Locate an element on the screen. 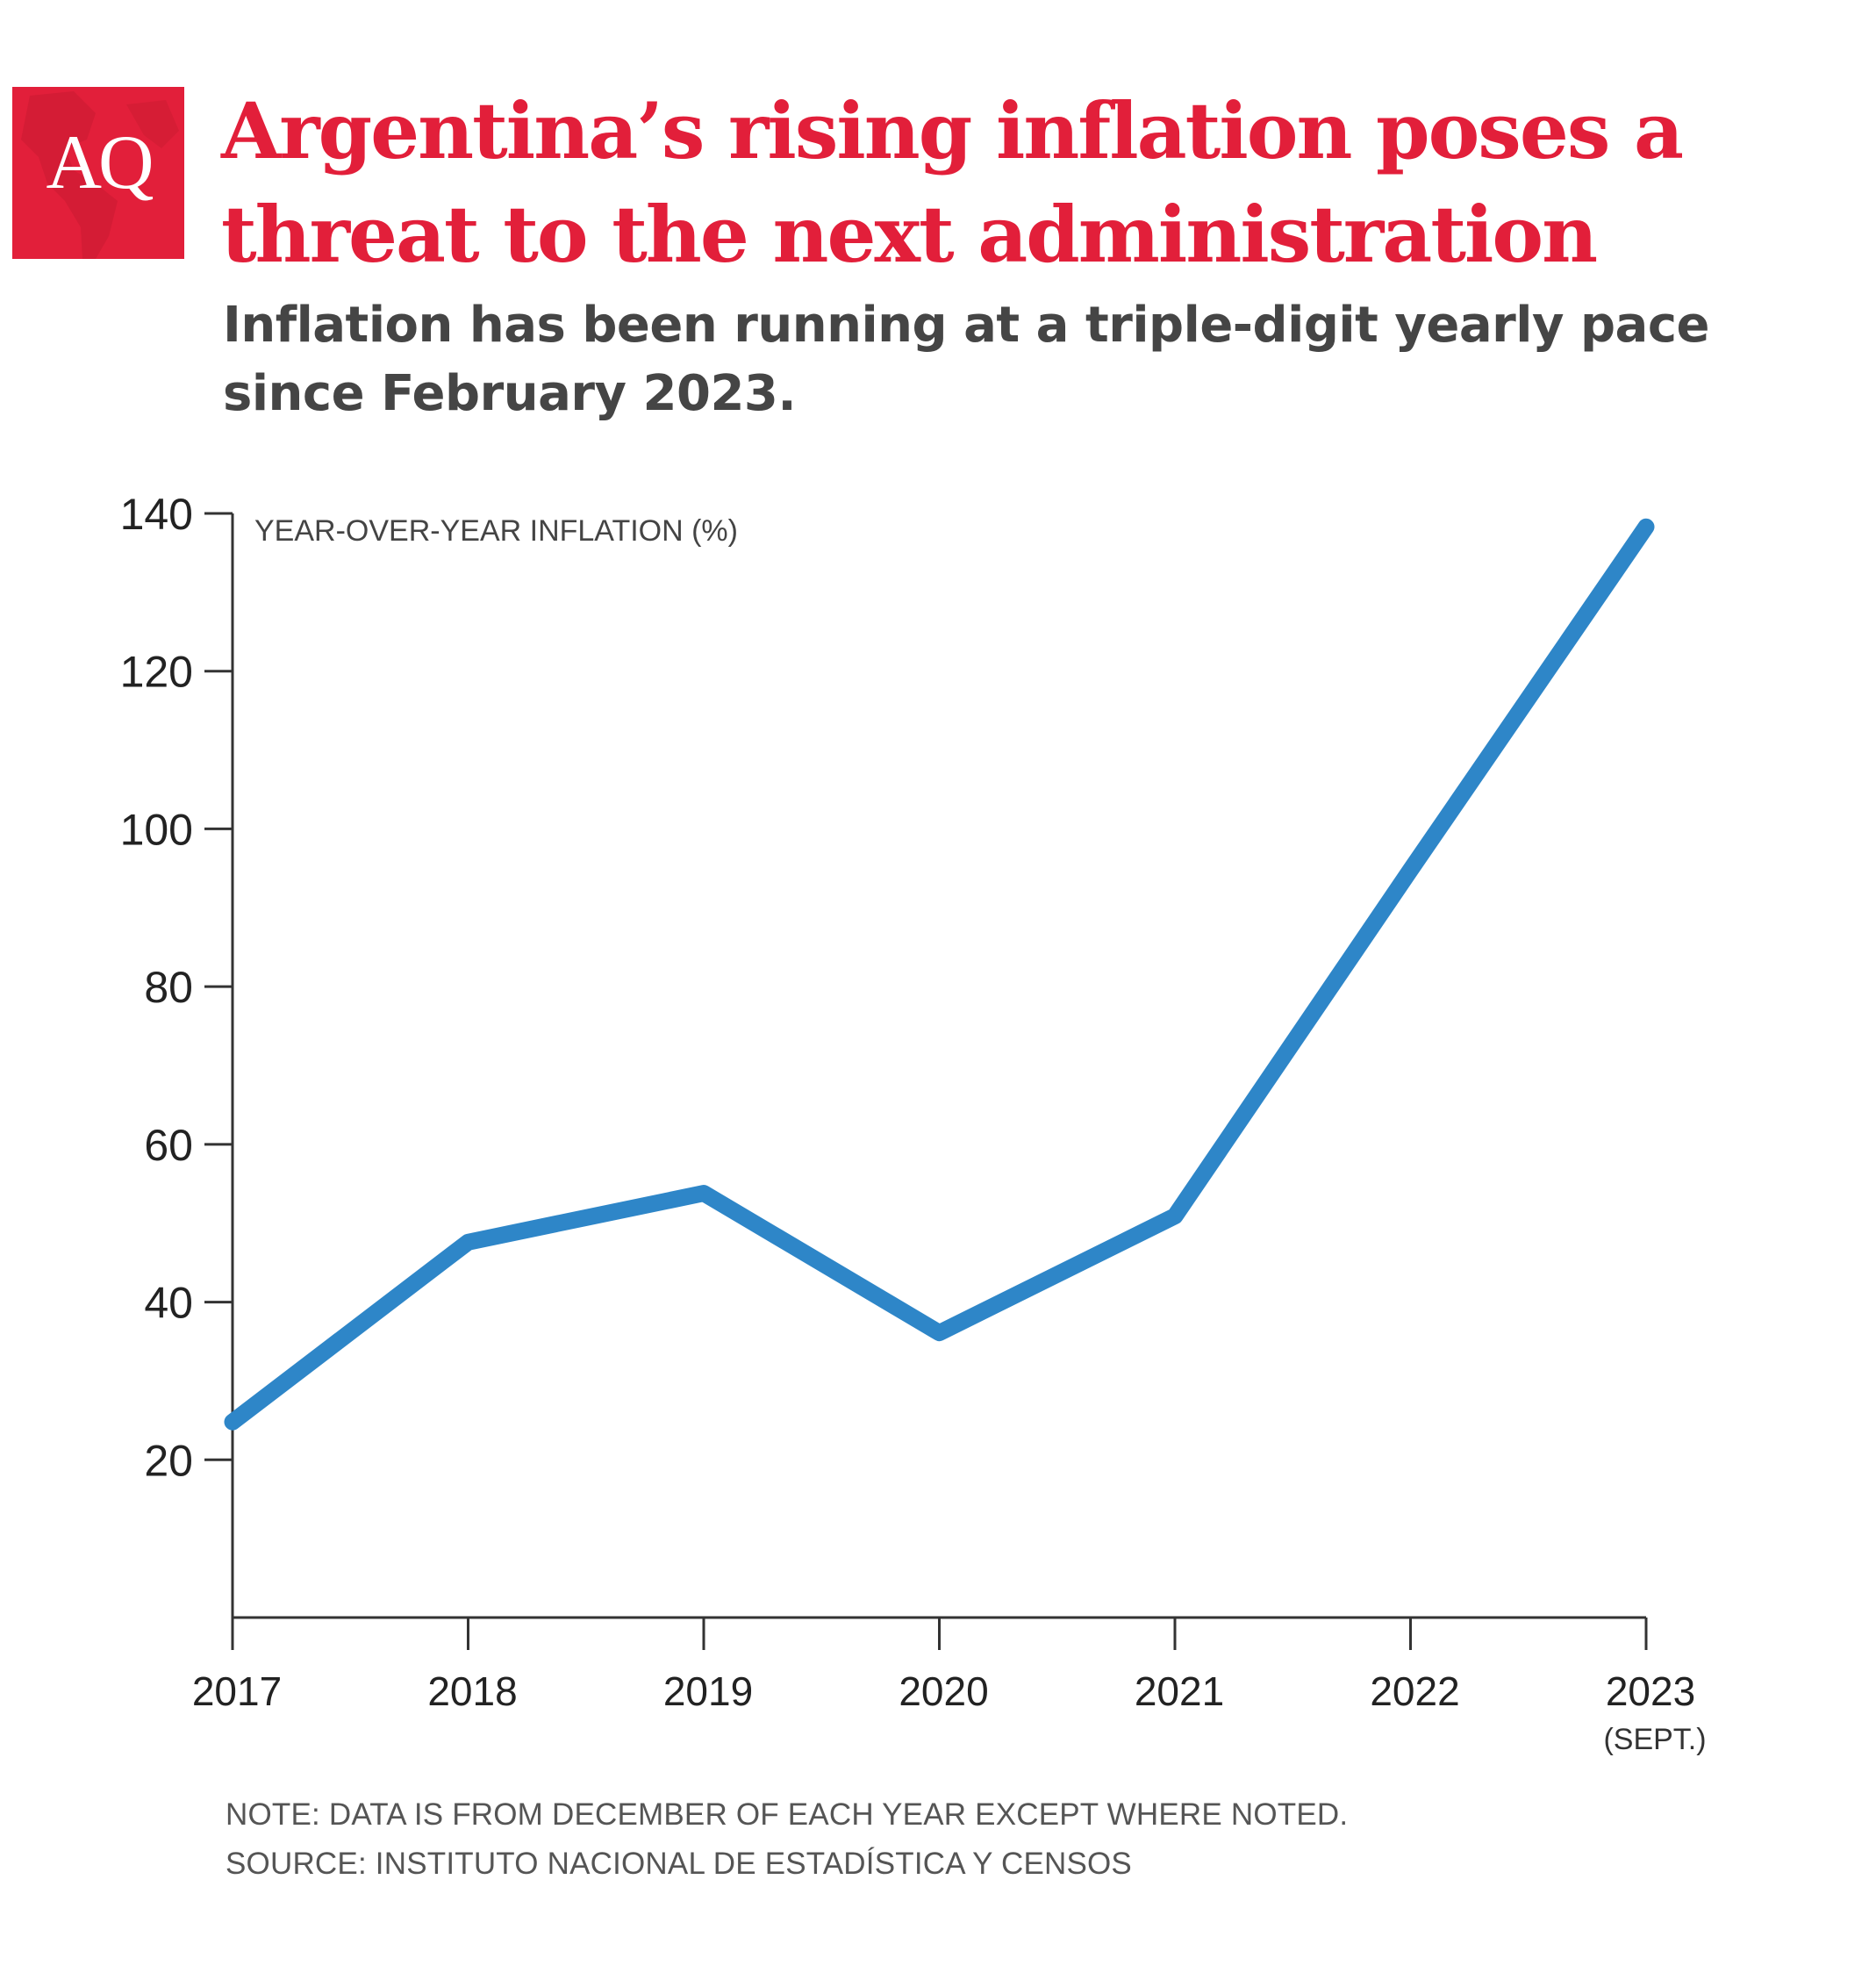  x-axis: 2017 2018 2019 2020 2021 2022 2023 (SEPT.) is located at coordinates (949, 1687).